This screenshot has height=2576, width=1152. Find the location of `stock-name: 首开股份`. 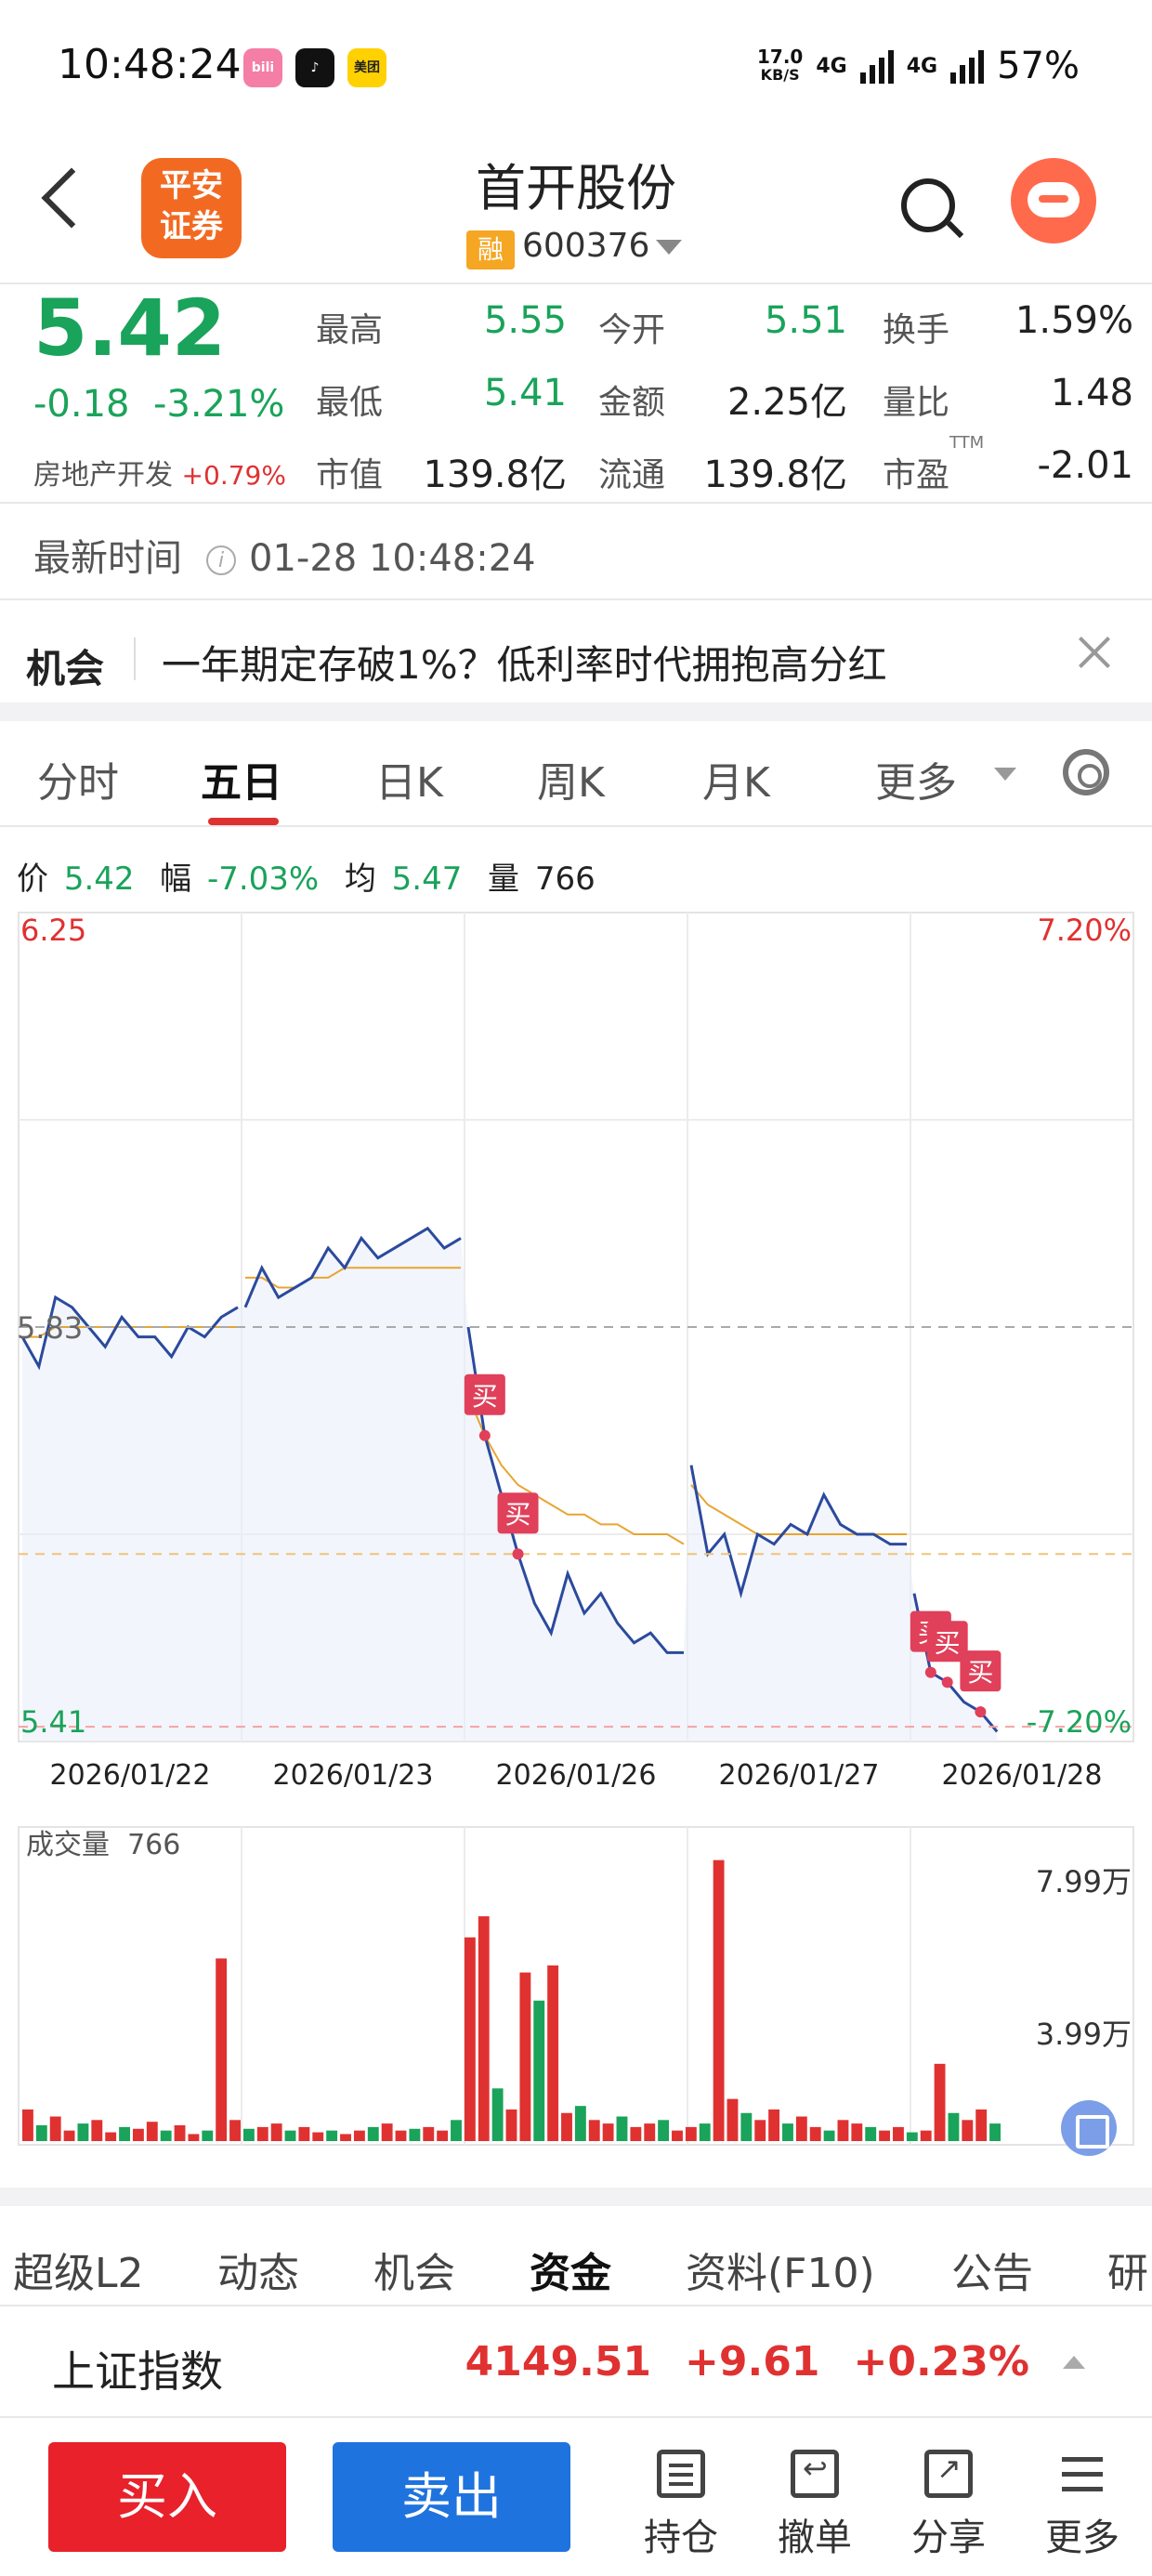

stock-name: 首开股份 is located at coordinates (576, 188).